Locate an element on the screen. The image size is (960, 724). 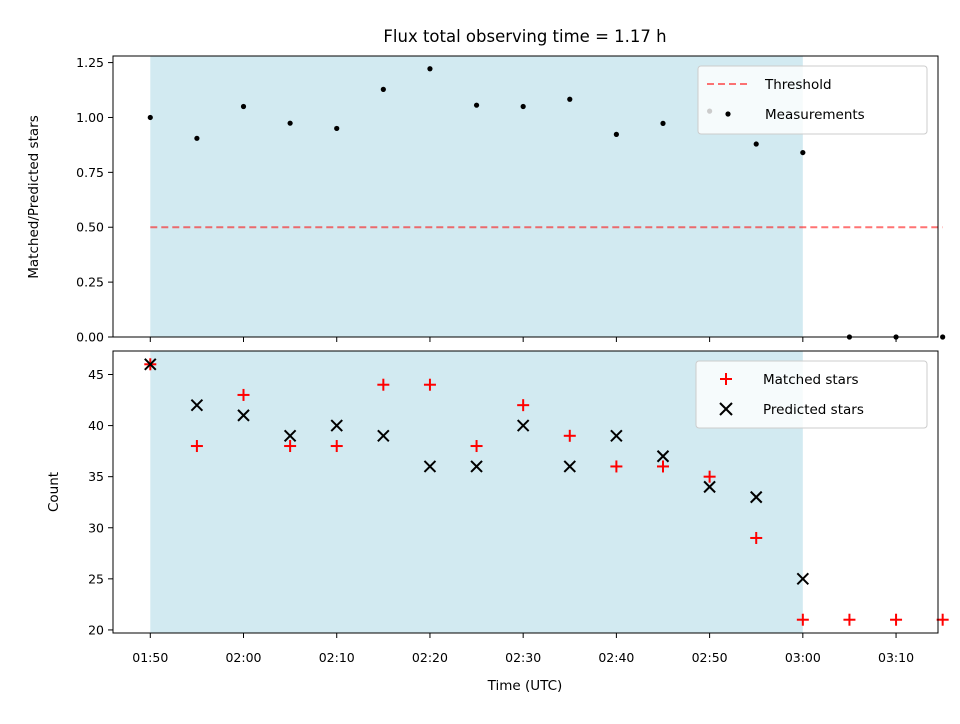
x-axis-label: Time (UTC) is located at coordinates (525, 686).